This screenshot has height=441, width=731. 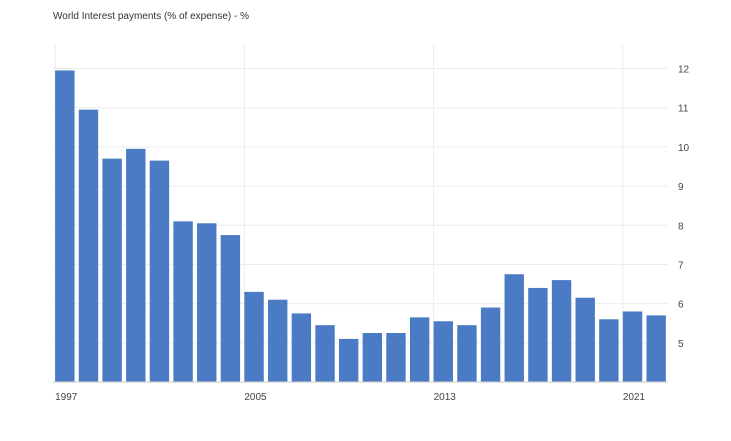 What do you see at coordinates (159, 271) in the screenshot?
I see `bar-2001` at bounding box center [159, 271].